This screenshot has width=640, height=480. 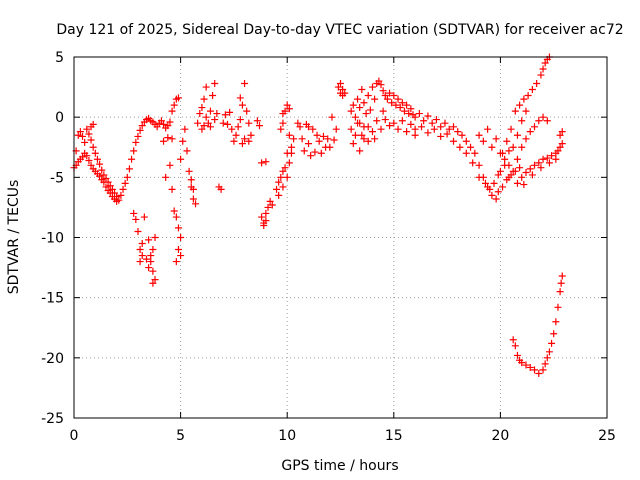 What do you see at coordinates (14, 237) in the screenshot?
I see `y-axis-label: SDTVAR / TECUs` at bounding box center [14, 237].